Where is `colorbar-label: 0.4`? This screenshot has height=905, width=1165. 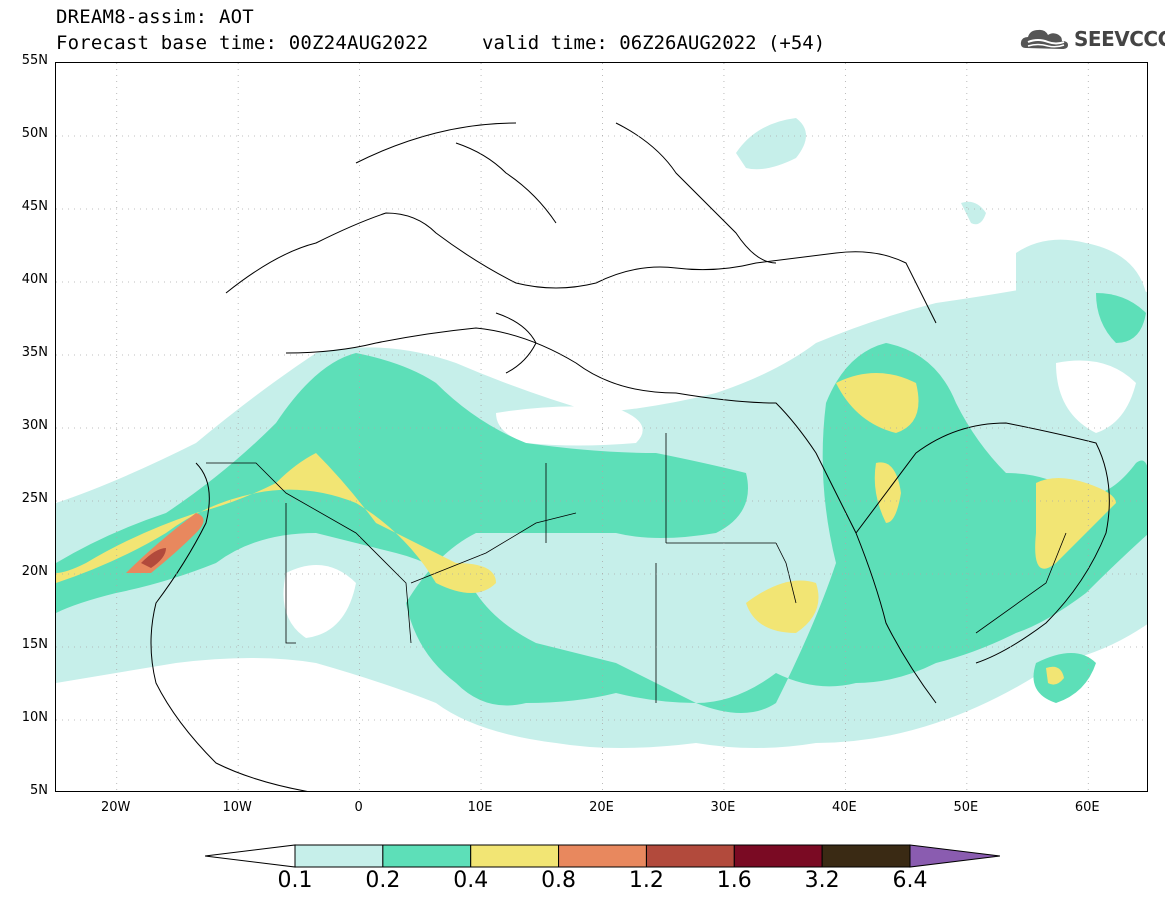 colorbar-label: 0.4 is located at coordinates (471, 880).